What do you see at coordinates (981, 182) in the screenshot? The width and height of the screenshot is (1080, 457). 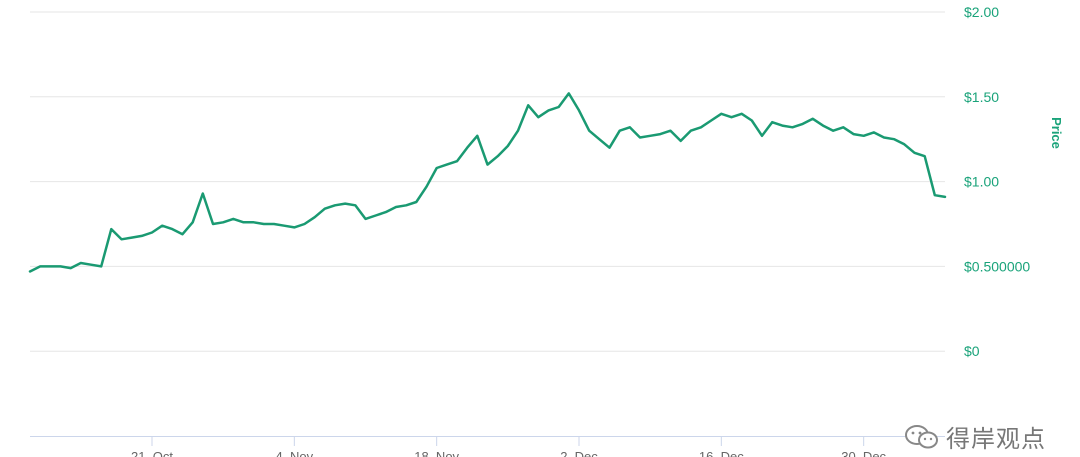 I see `y-tick-label: $1.00` at bounding box center [981, 182].